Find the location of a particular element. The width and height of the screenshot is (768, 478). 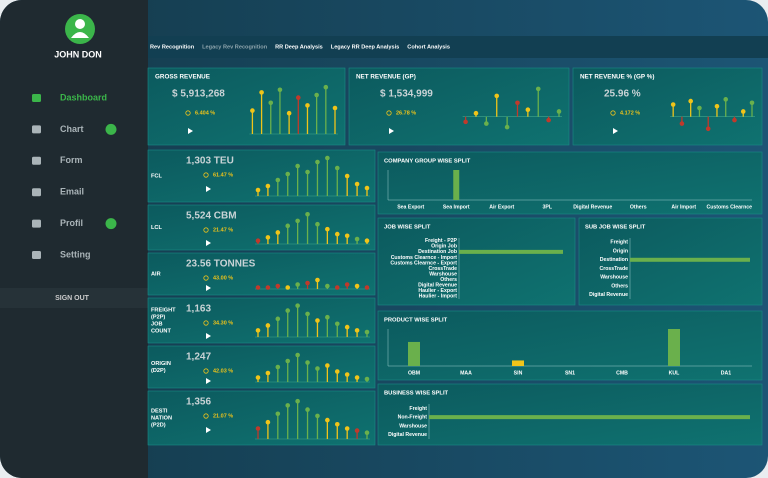

category-label: Sea Import is located at coordinates (456, 207).